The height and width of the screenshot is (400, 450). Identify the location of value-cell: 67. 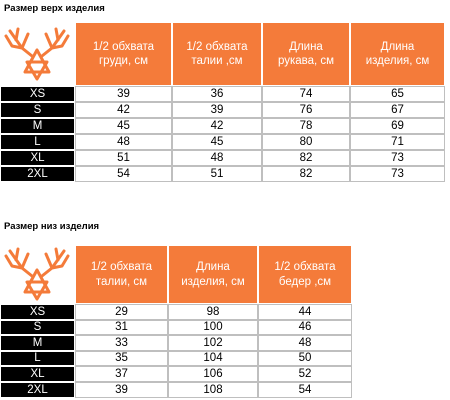
(397, 110).